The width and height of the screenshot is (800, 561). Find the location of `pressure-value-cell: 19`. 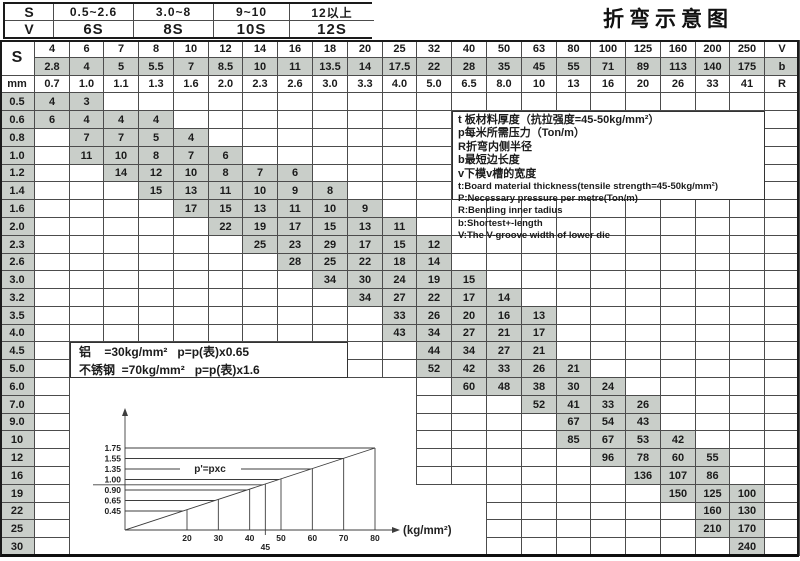

pressure-value-cell: 19 is located at coordinates (434, 280).